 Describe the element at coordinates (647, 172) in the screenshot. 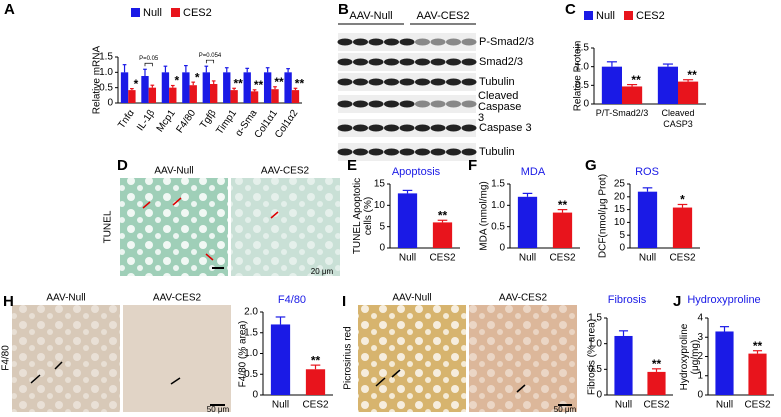

I see `chart-title: ROS` at that location.